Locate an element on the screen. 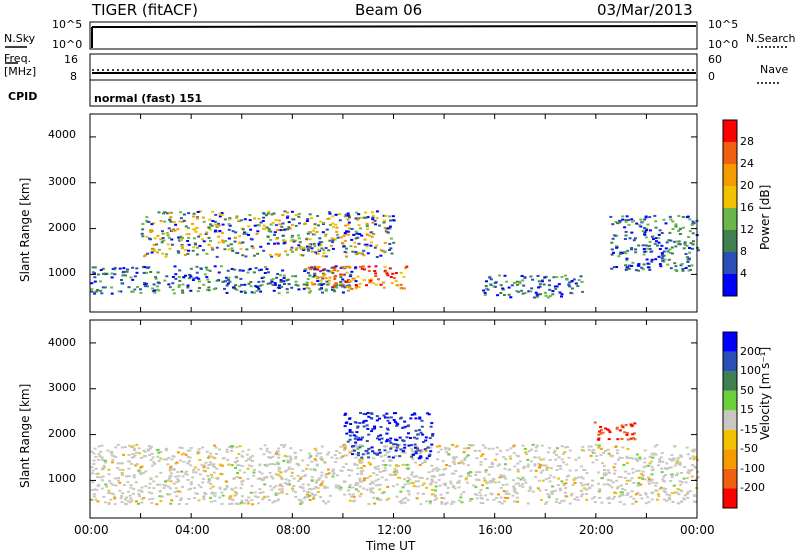 The height and width of the screenshot is (554, 800). colorbar-segment is located at coordinates (730, 459).